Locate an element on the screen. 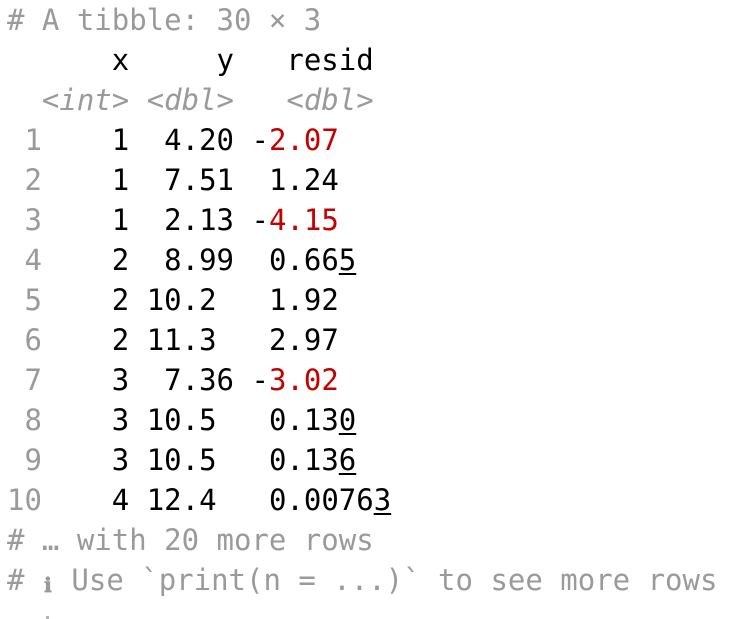 The height and width of the screenshot is (619, 744). cell-y: 7.36 is located at coordinates (181, 380).